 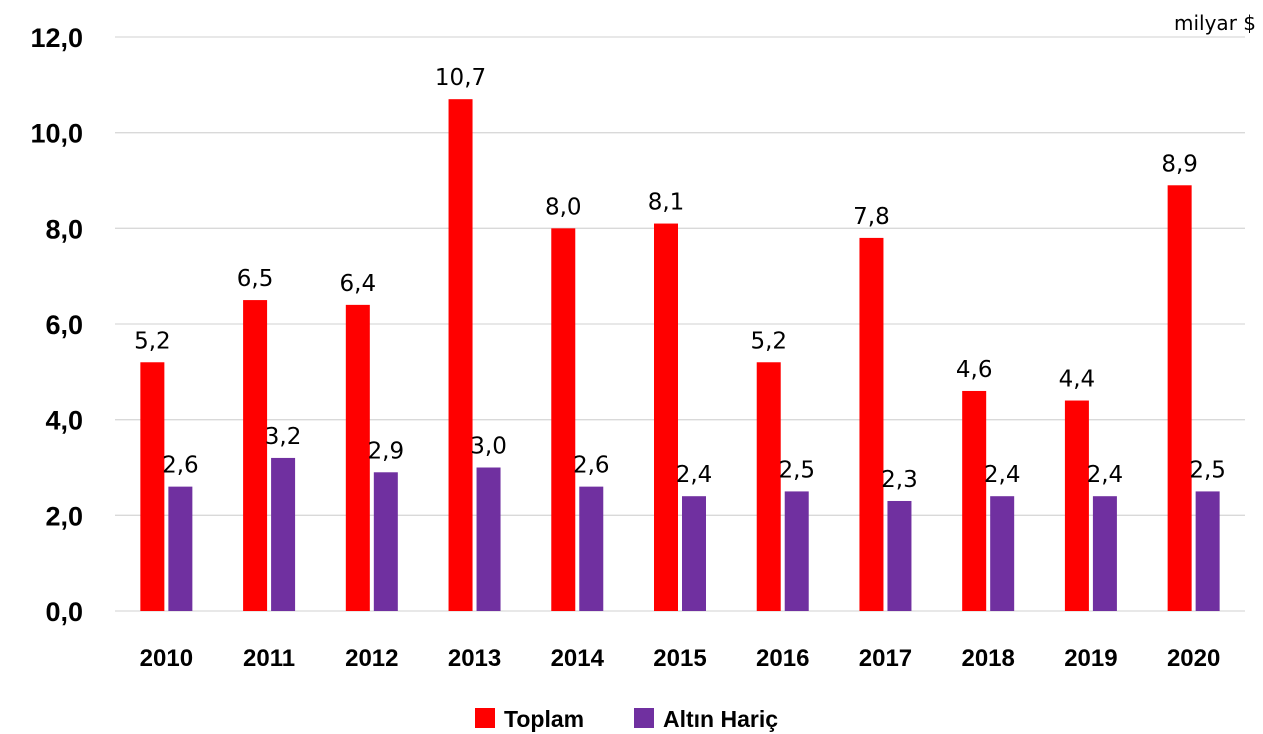 I want to click on y-axis: 0,0 2,0 4,0 6,0 8,0 10,0 12,0, so click(x=56, y=325).